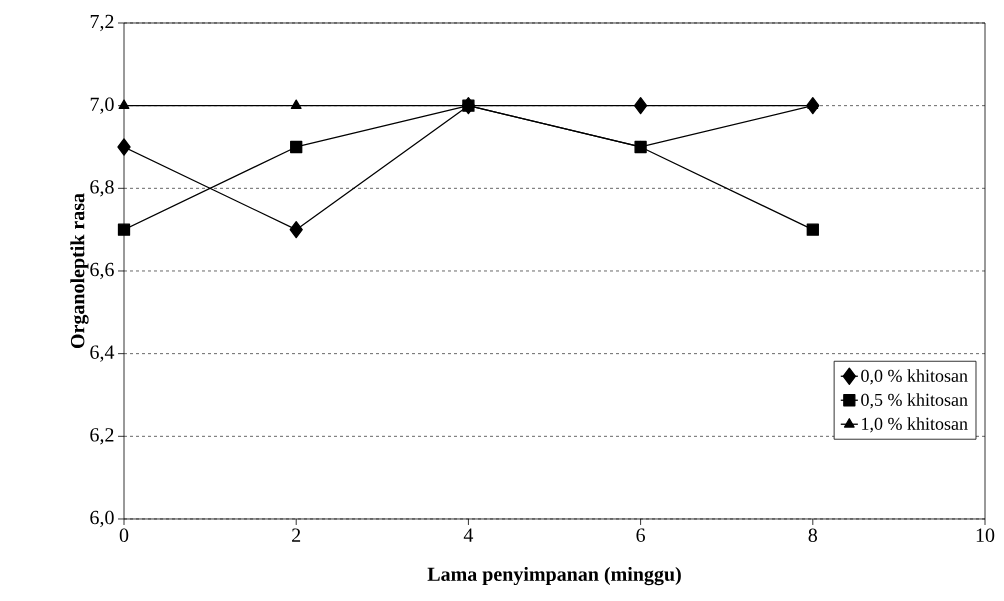  Describe the element at coordinates (102, 188) in the screenshot. I see `y-tick-label: 6,8` at that location.